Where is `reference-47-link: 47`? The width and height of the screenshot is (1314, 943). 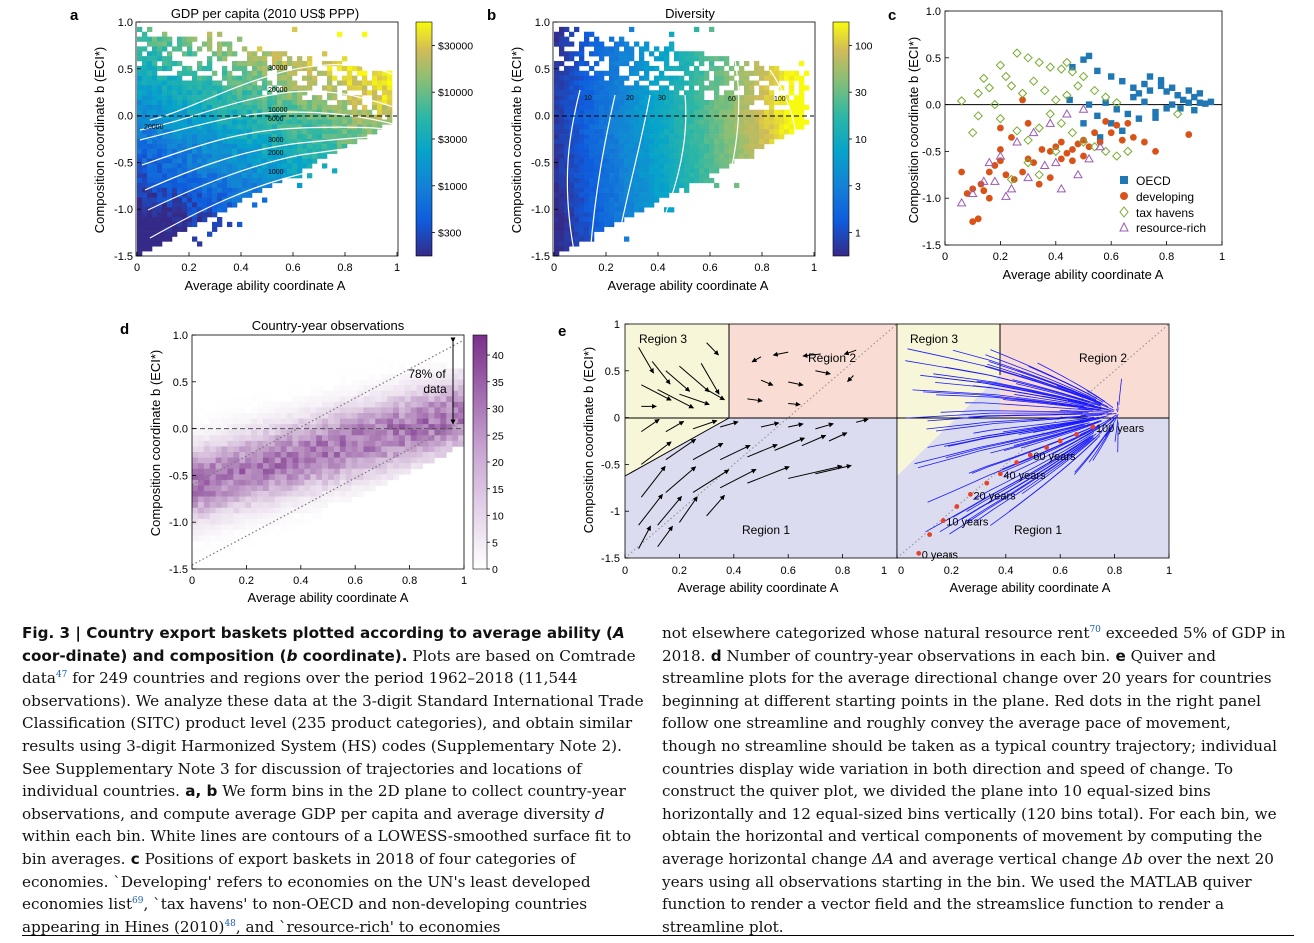 reference-47-link: 47 is located at coordinates (61, 675).